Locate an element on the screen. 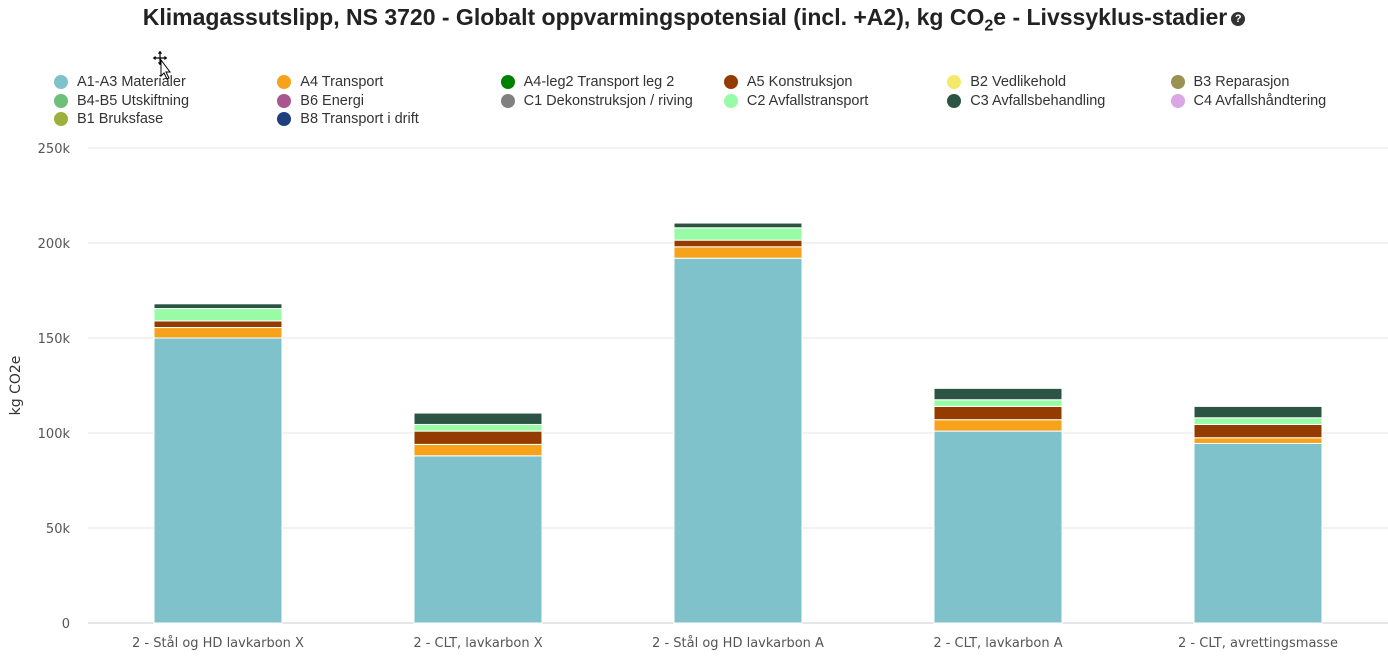 The height and width of the screenshot is (663, 1388). legend-label: C3 Avfallsbehandling is located at coordinates (1038, 100).